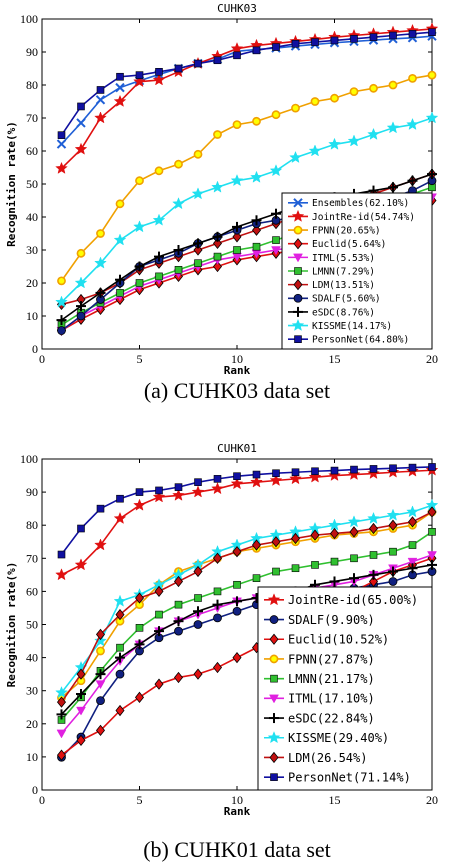  Describe the element at coordinates (337, 244) in the screenshot. I see `legend-item-euclid-5-64: Euclid(5.64%)` at that location.